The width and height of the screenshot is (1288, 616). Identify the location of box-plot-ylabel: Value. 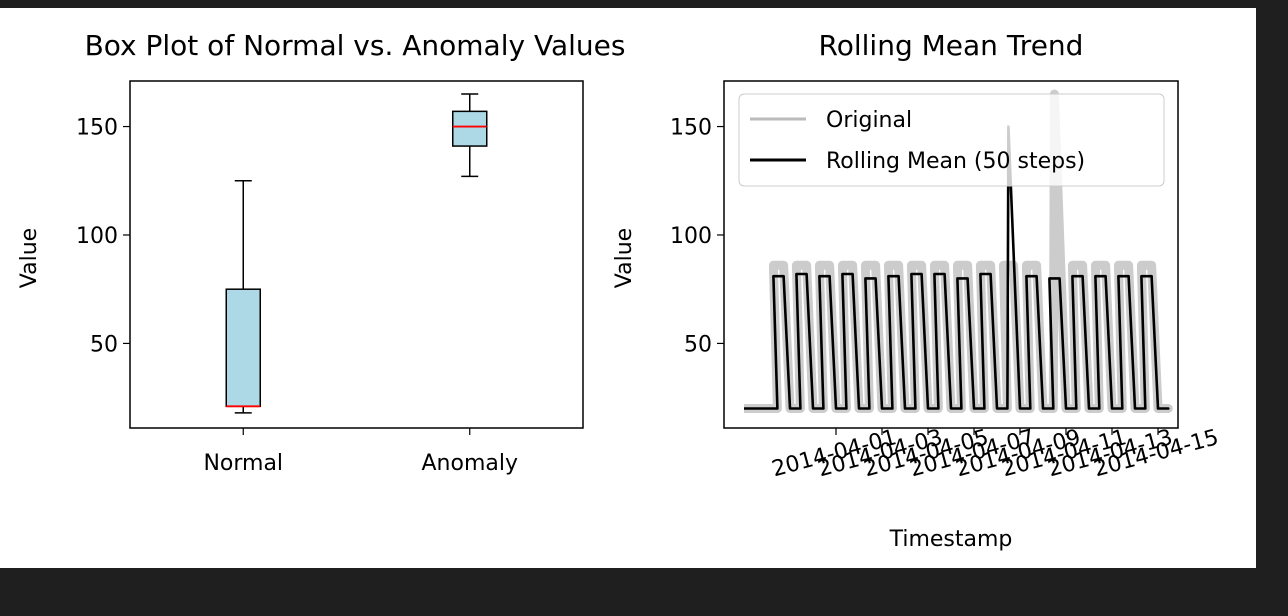
(29, 258).